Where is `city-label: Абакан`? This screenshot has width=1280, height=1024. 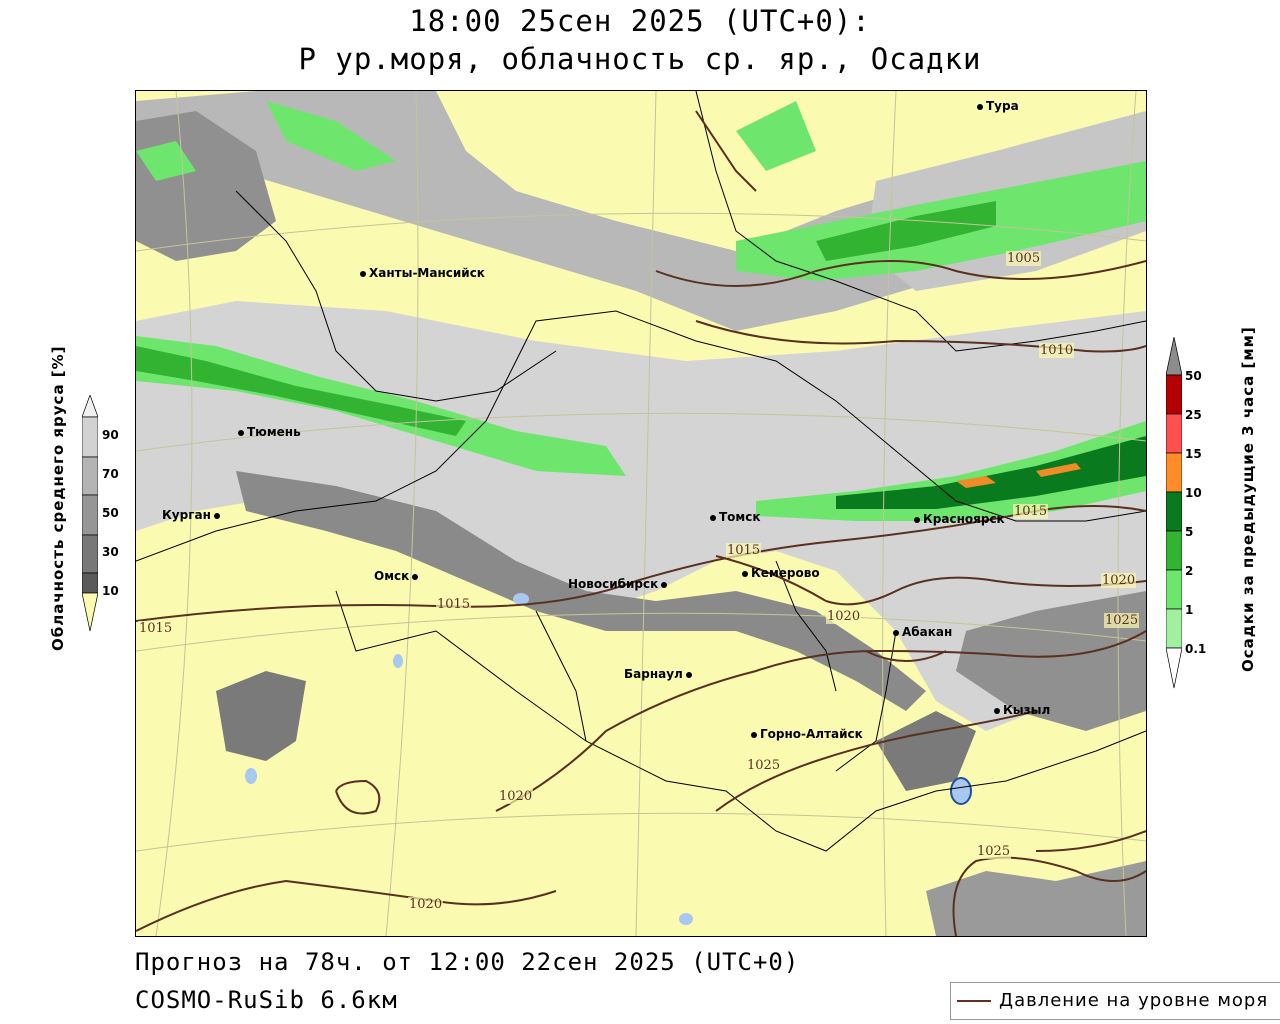
city-label: Абакан is located at coordinates (927, 632).